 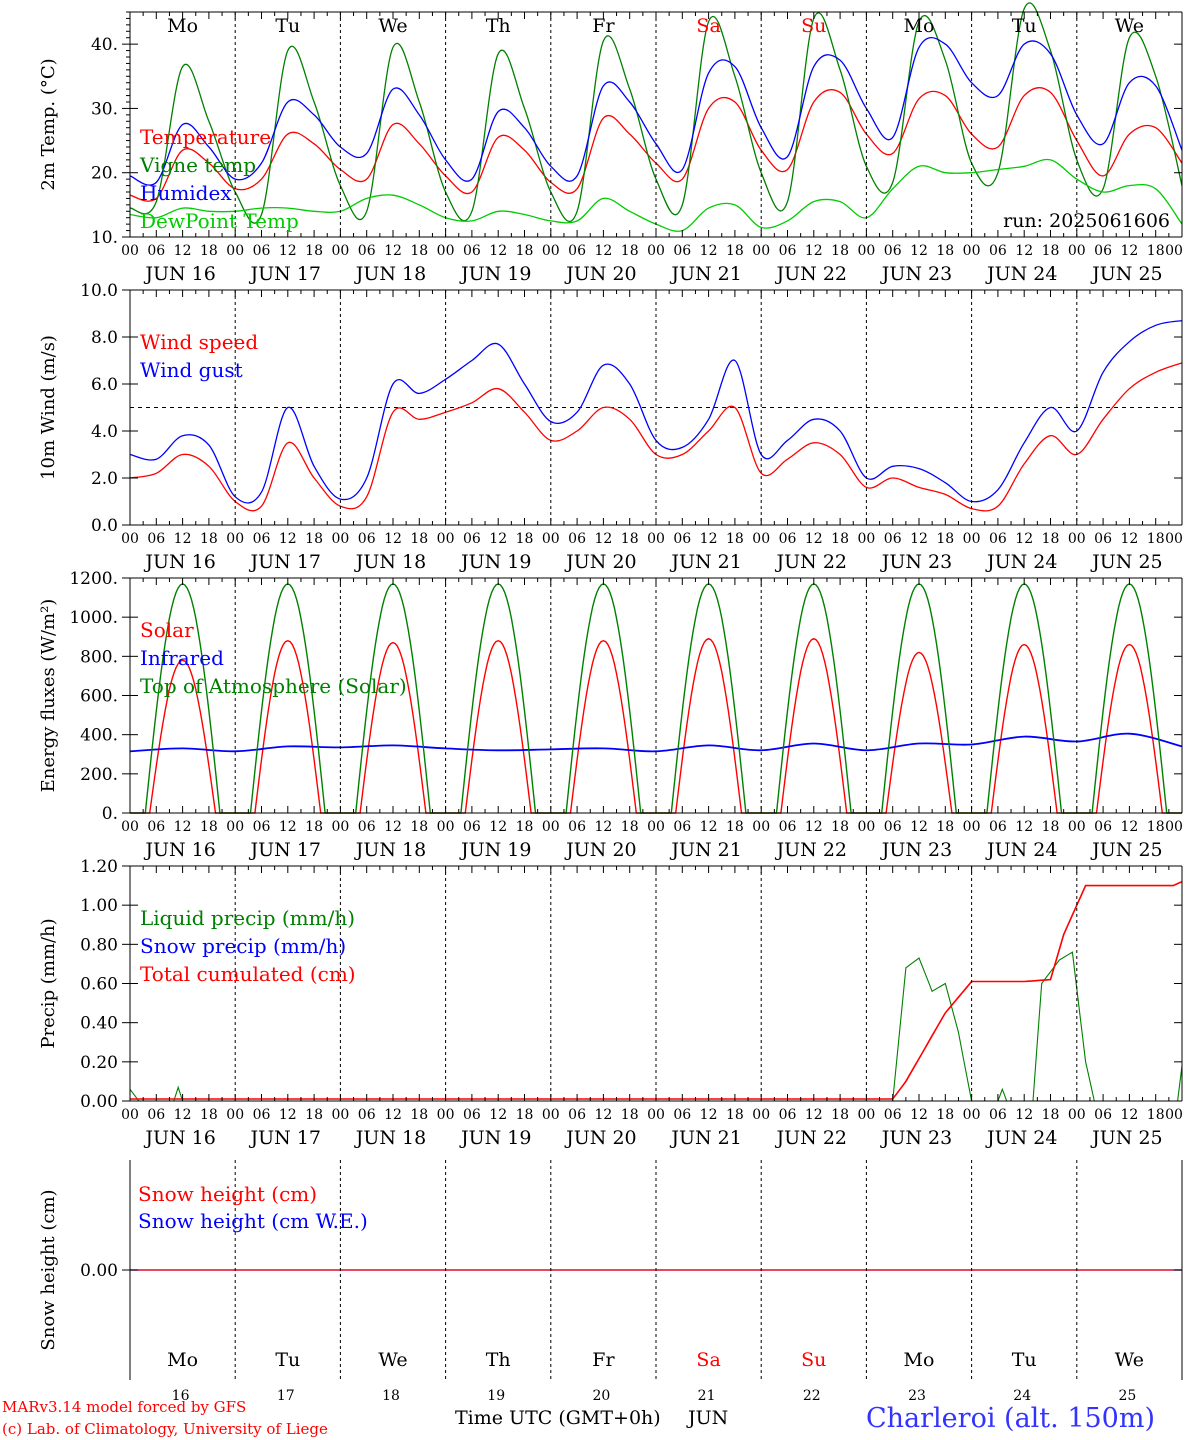 What do you see at coordinates (219, 221) in the screenshot?
I see `legend-entry: DewPoint Temp` at bounding box center [219, 221].